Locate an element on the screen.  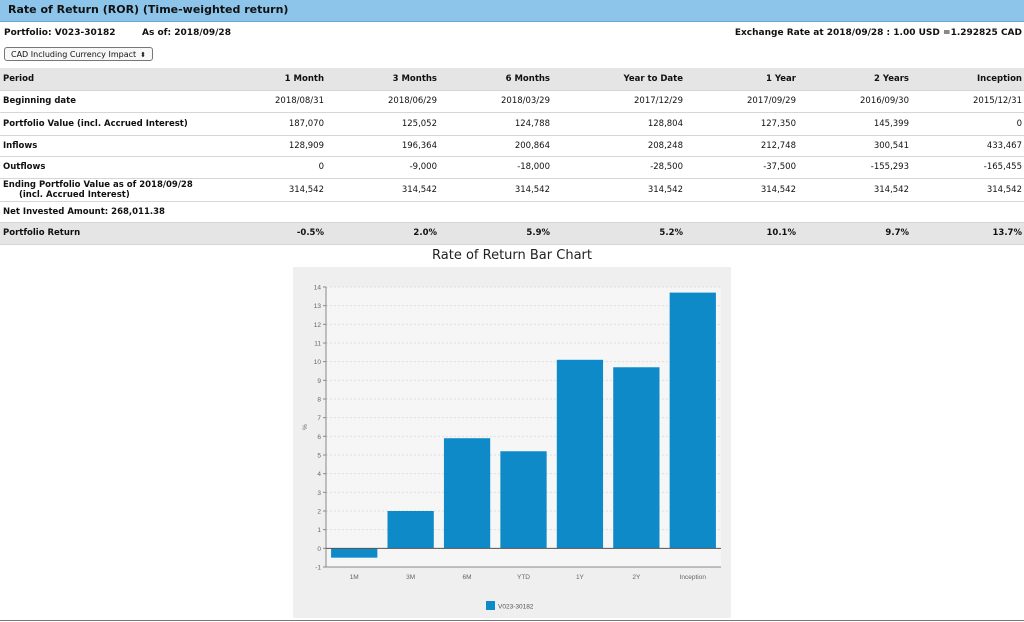
y-tick-label: 12 is located at coordinates (318, 325).